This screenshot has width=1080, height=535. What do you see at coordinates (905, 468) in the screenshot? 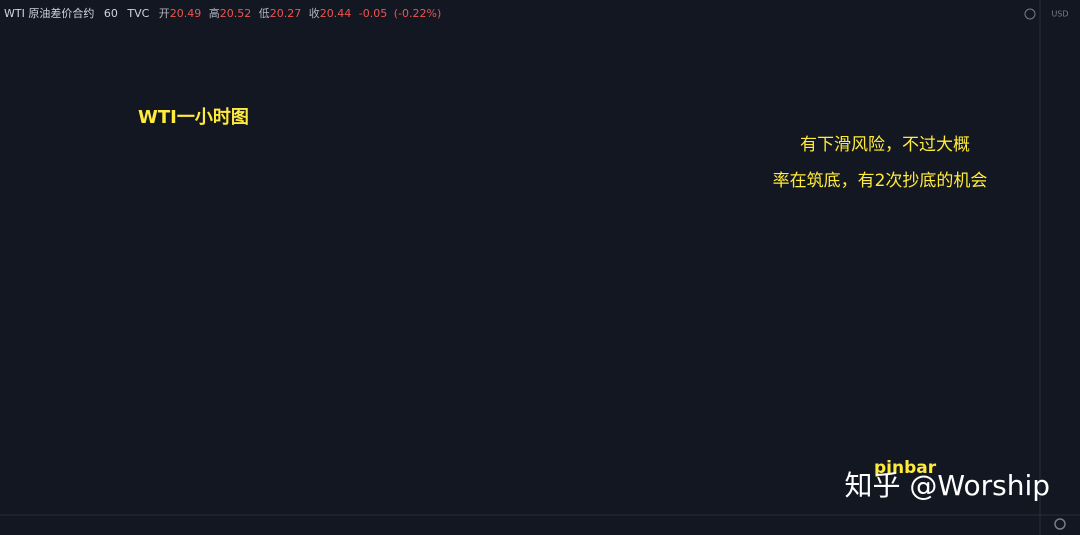
I see `annotation-pattern: pinbar` at bounding box center [905, 468].